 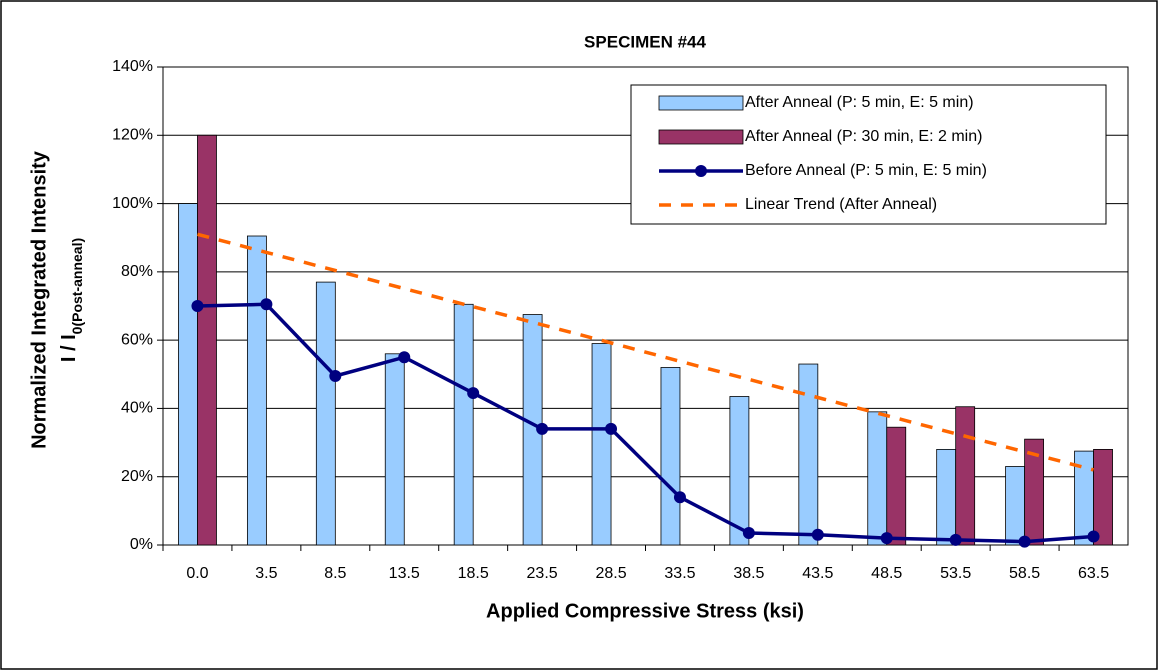 I want to click on x-tick-label: 58.5, so click(x=1024, y=573).